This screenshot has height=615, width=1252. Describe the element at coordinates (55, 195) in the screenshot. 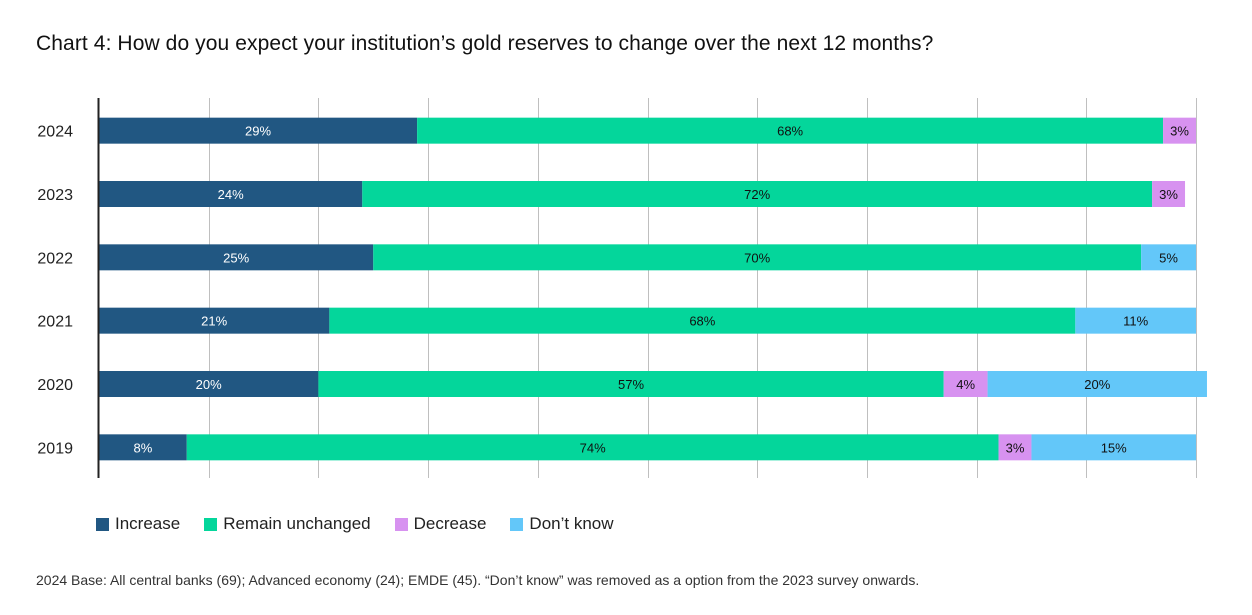

I see `y-tick-label: 2023` at that location.